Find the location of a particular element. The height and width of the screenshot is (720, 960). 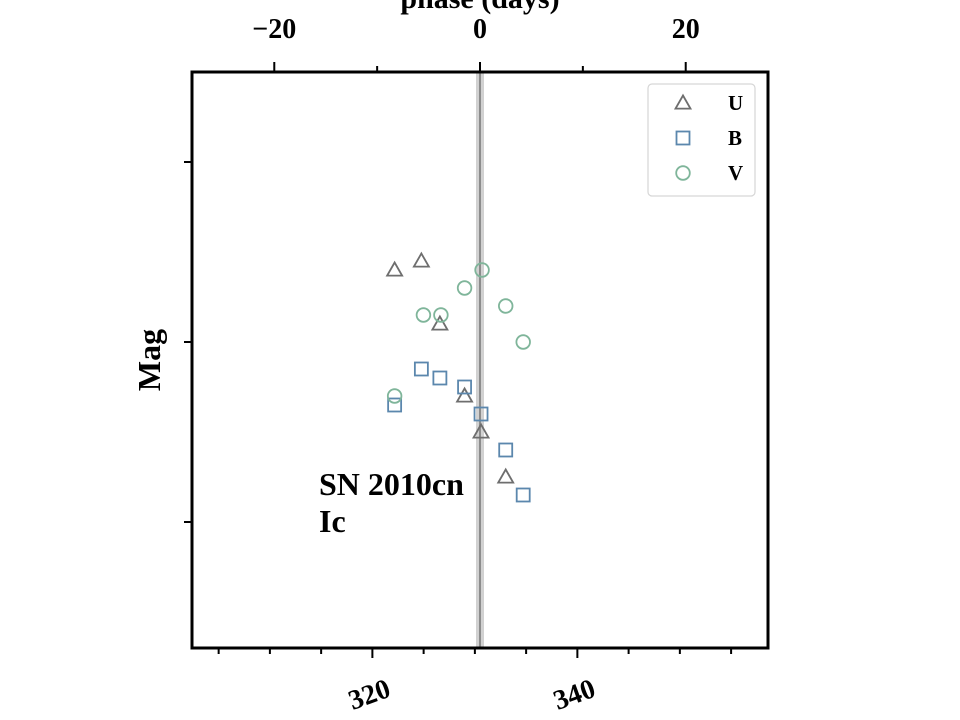

legend-item-v: V is located at coordinates (709, 173).